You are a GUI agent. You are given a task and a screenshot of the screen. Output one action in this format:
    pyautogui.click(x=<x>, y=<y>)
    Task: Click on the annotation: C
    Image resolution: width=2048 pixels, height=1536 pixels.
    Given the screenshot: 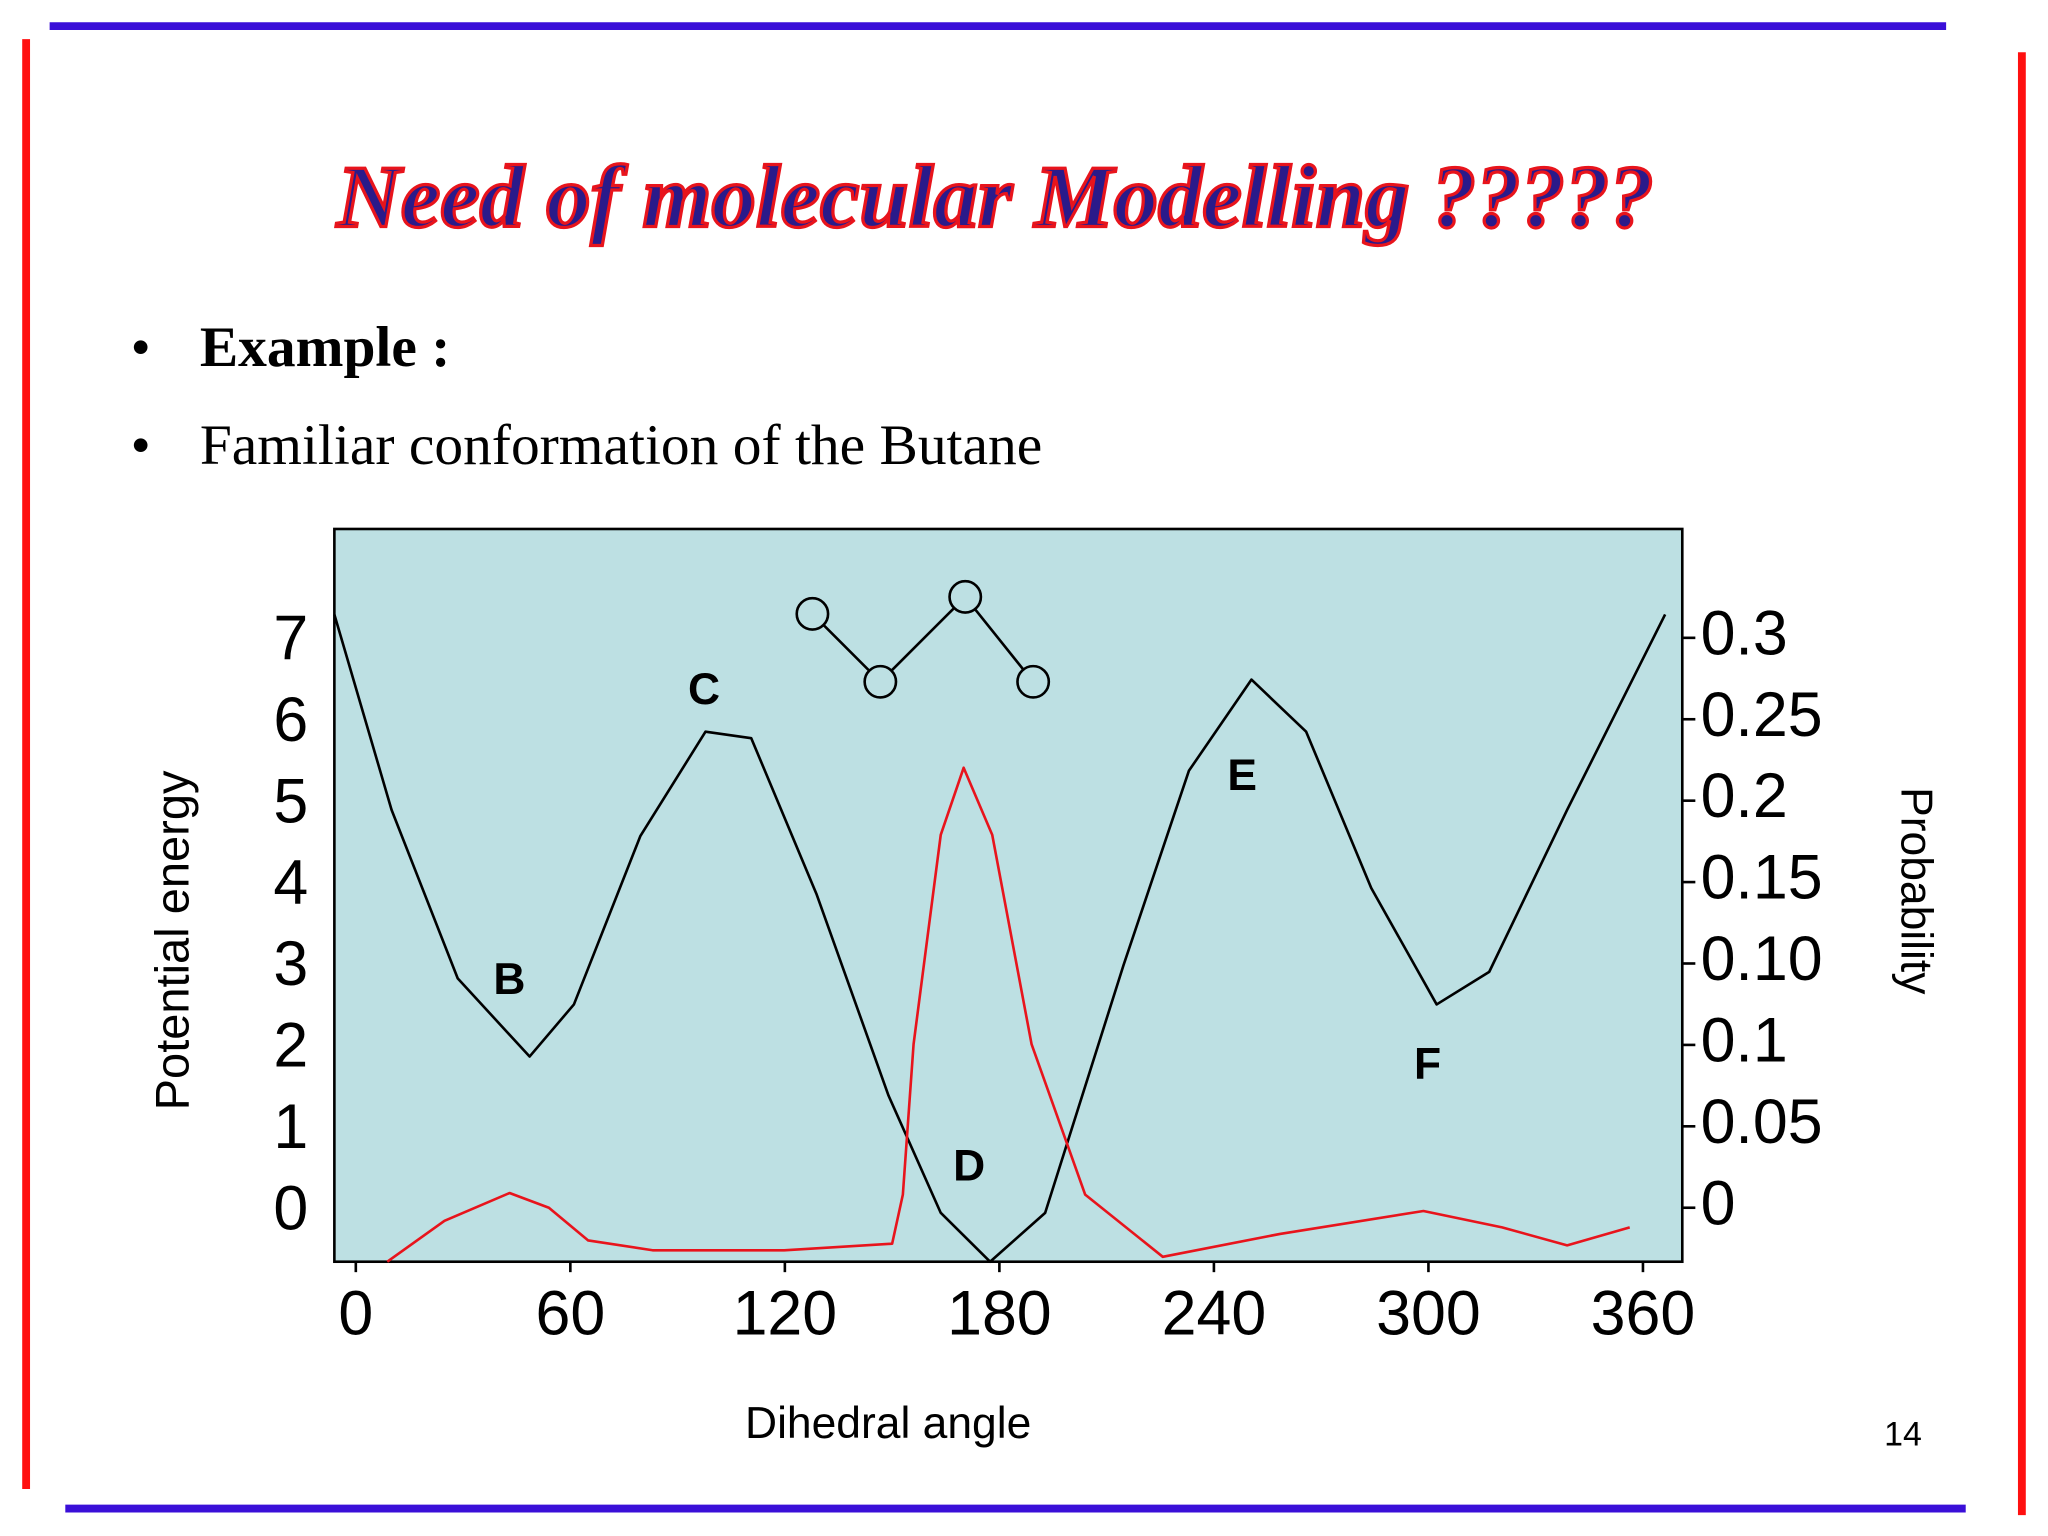 What is the action you would take?
    pyautogui.click(x=704, y=689)
    